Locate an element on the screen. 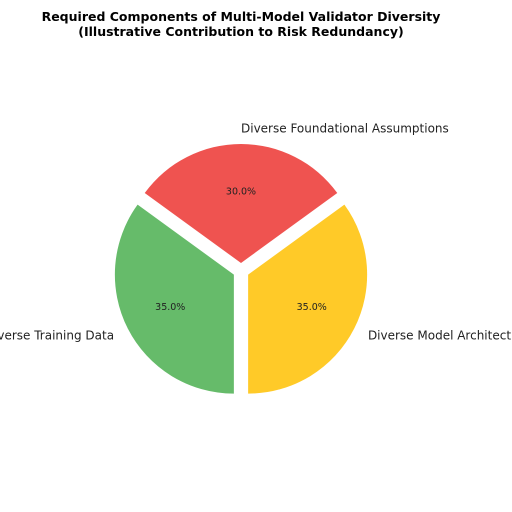 Image resolution: width=512 pixels, height=512 pixels. slice-label: Diverse Model Architecture is located at coordinates (440, 336).